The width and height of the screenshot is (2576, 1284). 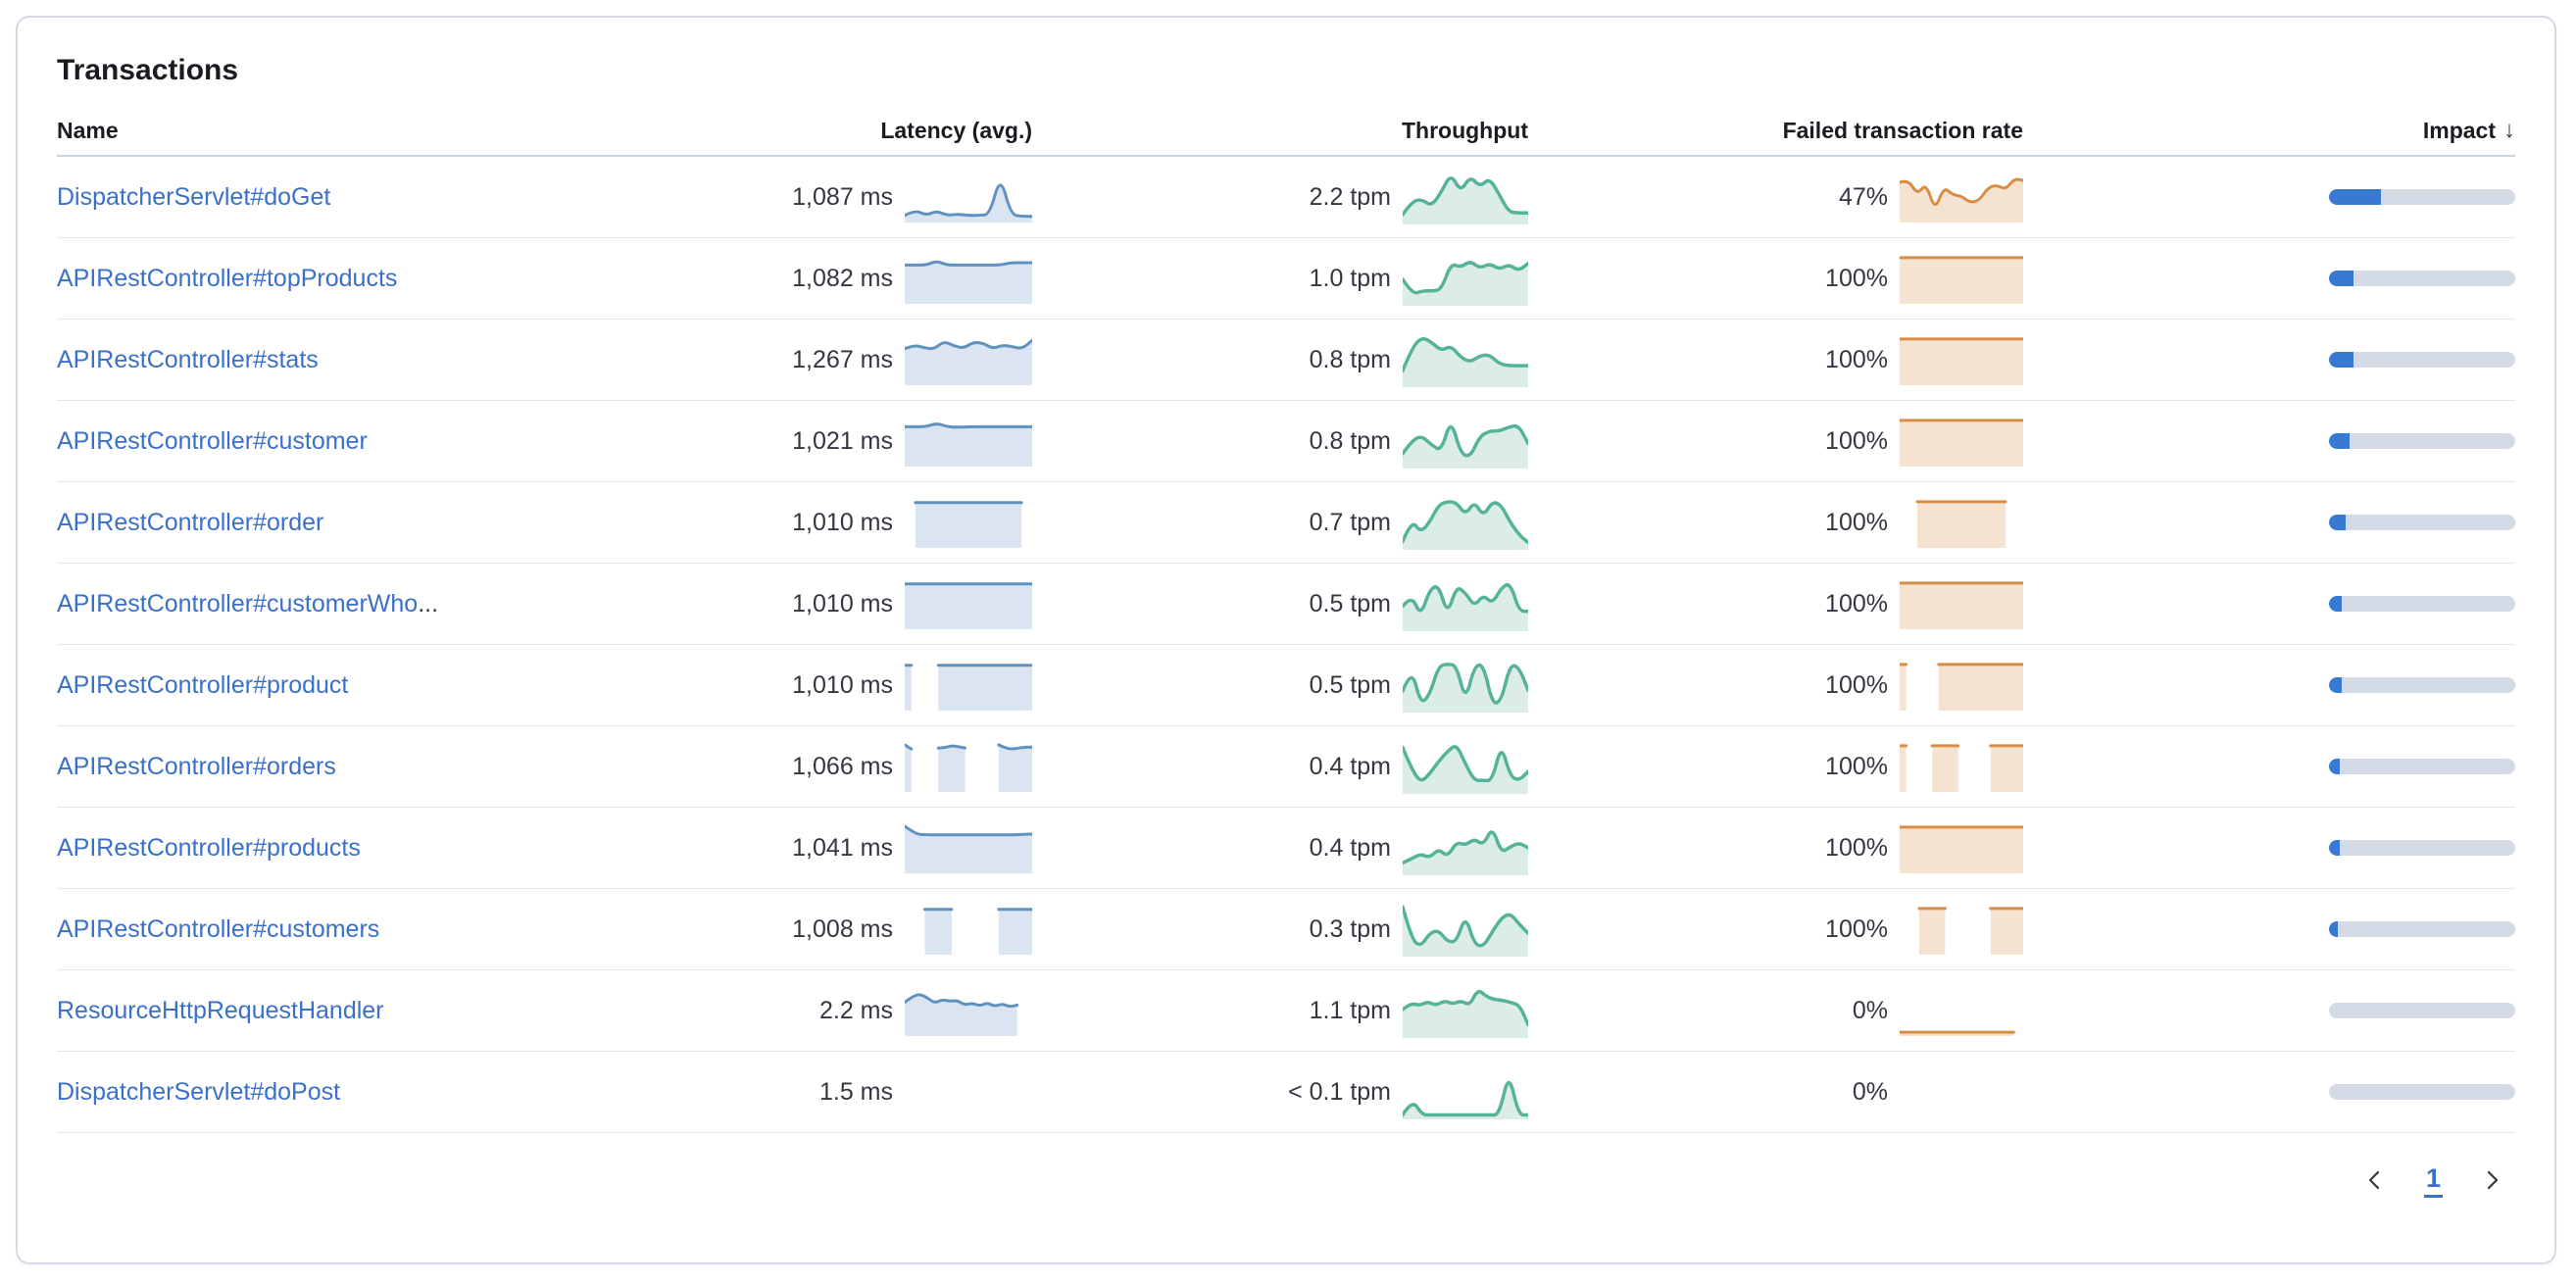 I want to click on latency-cell: 1,087 ms, so click(x=865, y=197).